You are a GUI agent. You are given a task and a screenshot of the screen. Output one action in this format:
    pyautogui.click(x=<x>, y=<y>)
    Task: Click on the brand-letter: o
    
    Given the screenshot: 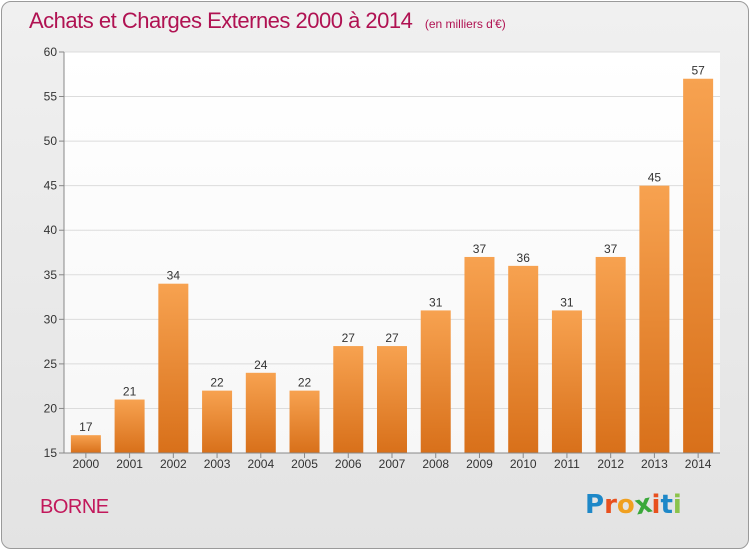 What is the action you would take?
    pyautogui.click(x=625, y=505)
    